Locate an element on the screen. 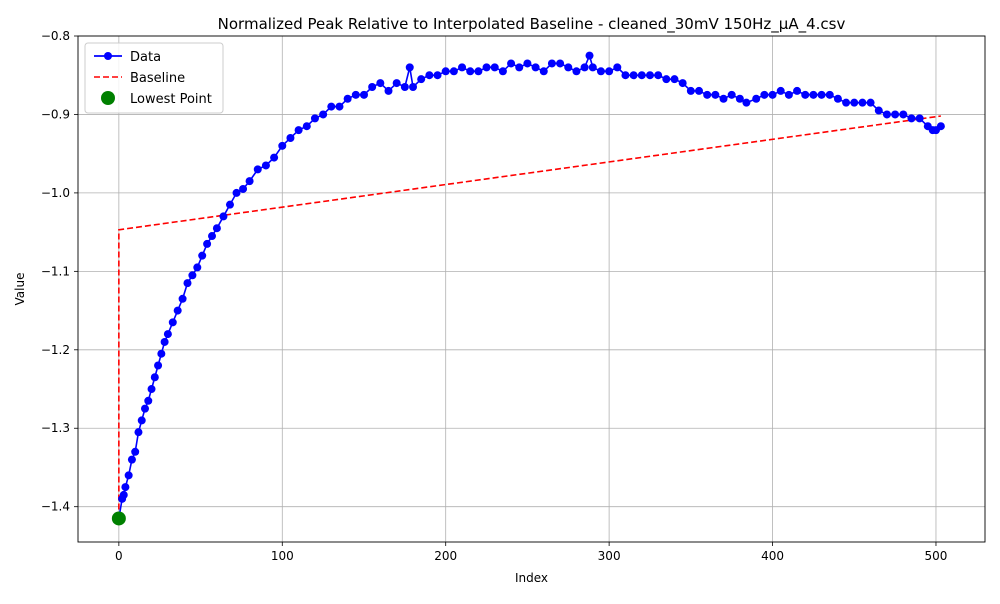  y-tick-label: −0.9 is located at coordinates (55, 114).